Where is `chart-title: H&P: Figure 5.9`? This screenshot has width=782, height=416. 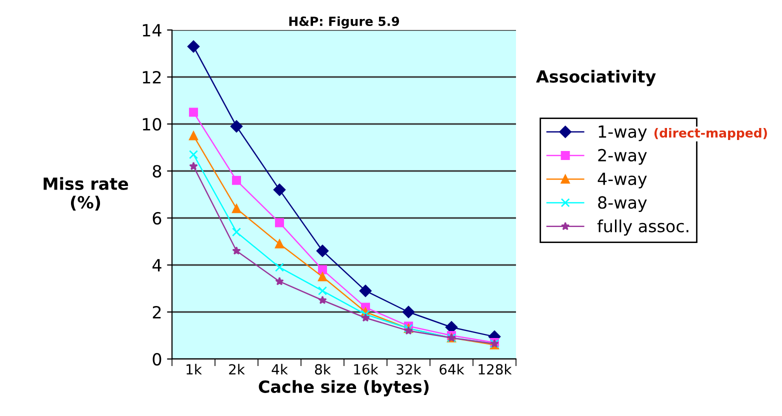 chart-title: H&P: Figure 5.9 is located at coordinates (344, 22).